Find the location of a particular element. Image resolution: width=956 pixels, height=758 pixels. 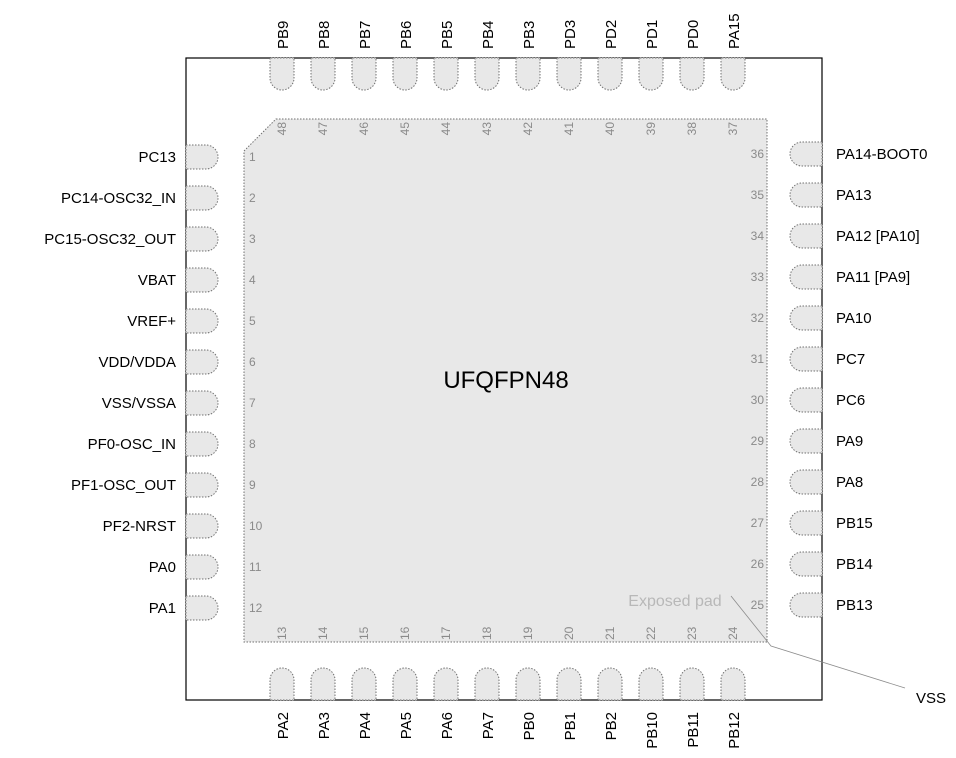

pin-name-left: PC14-OSC32_IN is located at coordinates (118, 198).